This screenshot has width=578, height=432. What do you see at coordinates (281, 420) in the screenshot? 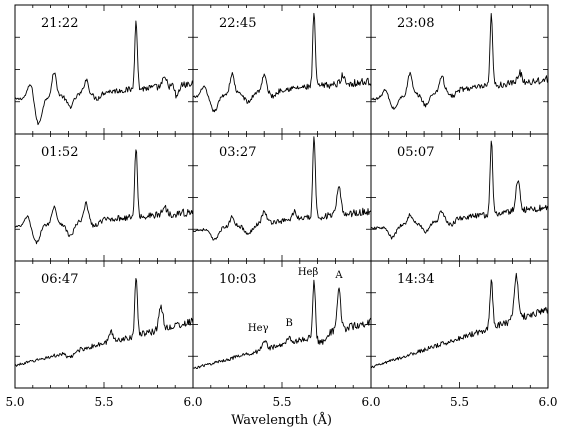
I see `x-axis-title: Wavelength (Å)` at bounding box center [281, 420].